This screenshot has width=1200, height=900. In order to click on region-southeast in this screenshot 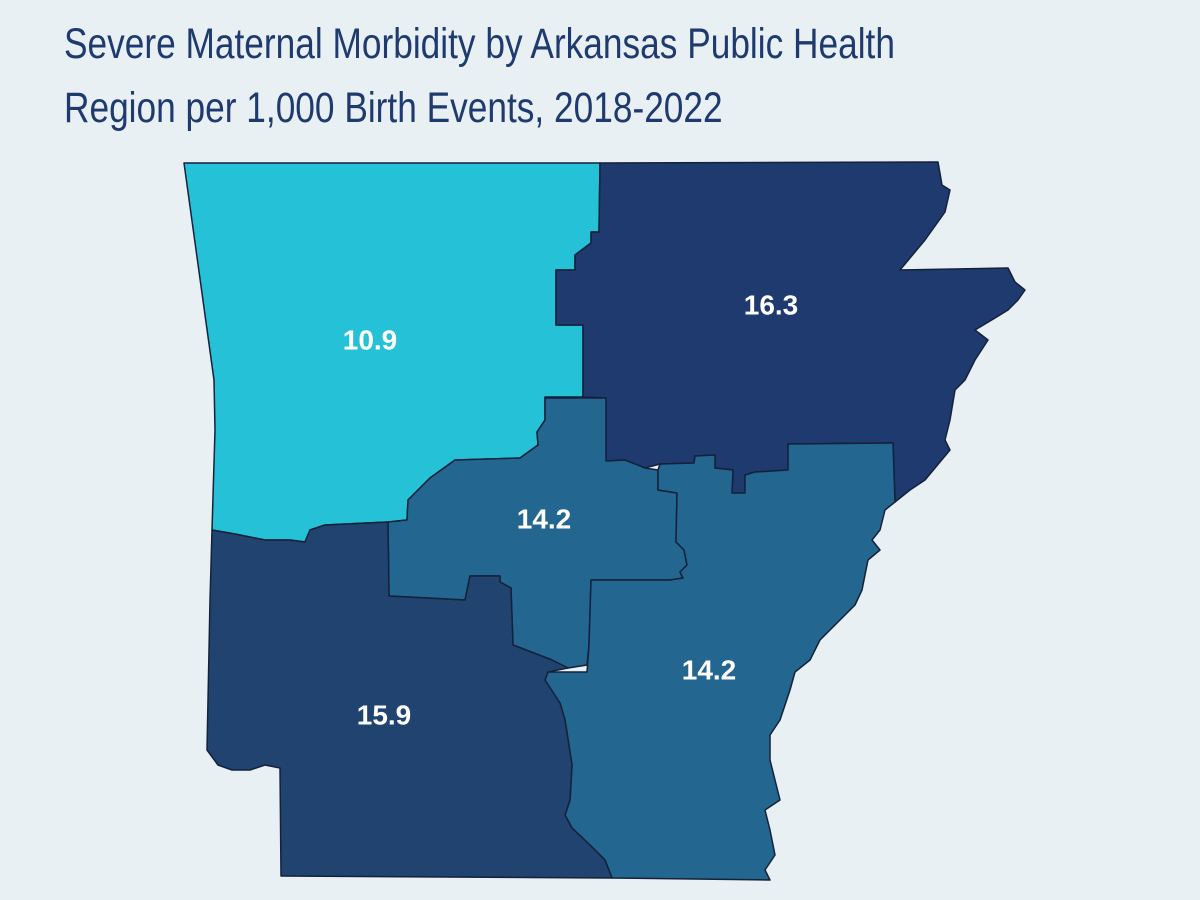, I will do `click(720, 661)`.